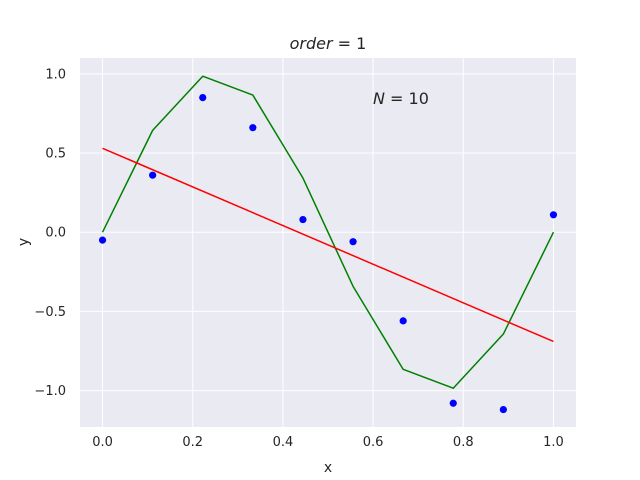 Image resolution: width=640 pixels, height=480 pixels. Describe the element at coordinates (50, 312) in the screenshot. I see `y-tick-label: −0.5` at that location.